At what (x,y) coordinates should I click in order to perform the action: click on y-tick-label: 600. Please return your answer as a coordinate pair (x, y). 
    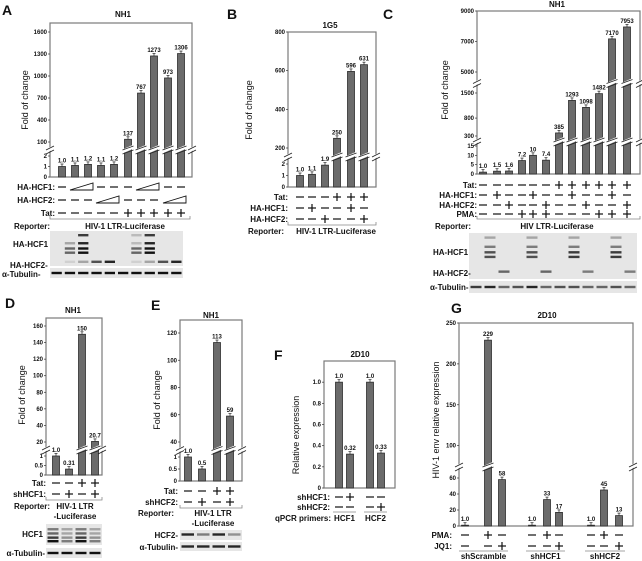
    Looking at the image, I should click on (280, 72).